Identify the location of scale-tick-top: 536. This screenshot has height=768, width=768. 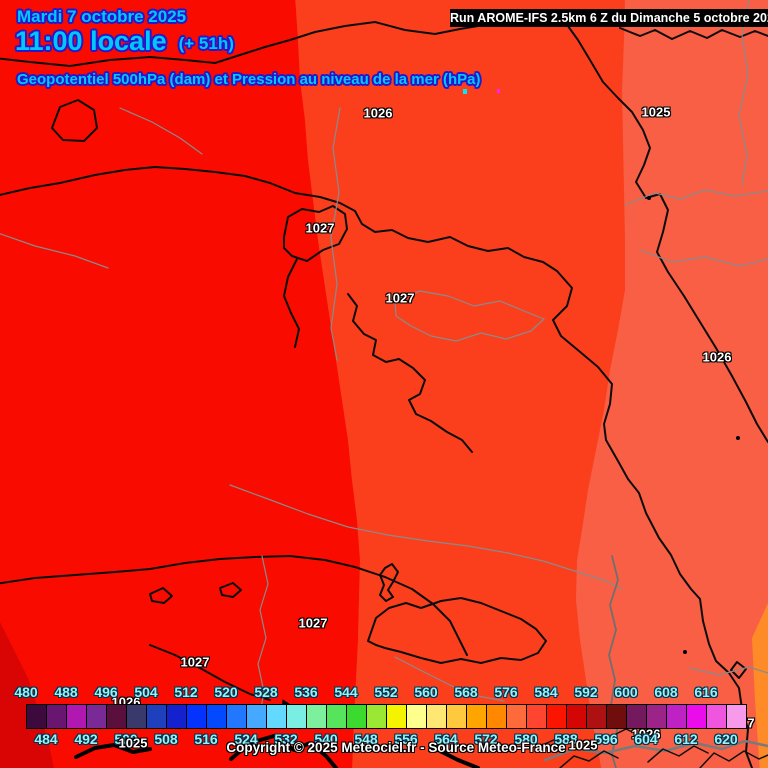
(306, 692).